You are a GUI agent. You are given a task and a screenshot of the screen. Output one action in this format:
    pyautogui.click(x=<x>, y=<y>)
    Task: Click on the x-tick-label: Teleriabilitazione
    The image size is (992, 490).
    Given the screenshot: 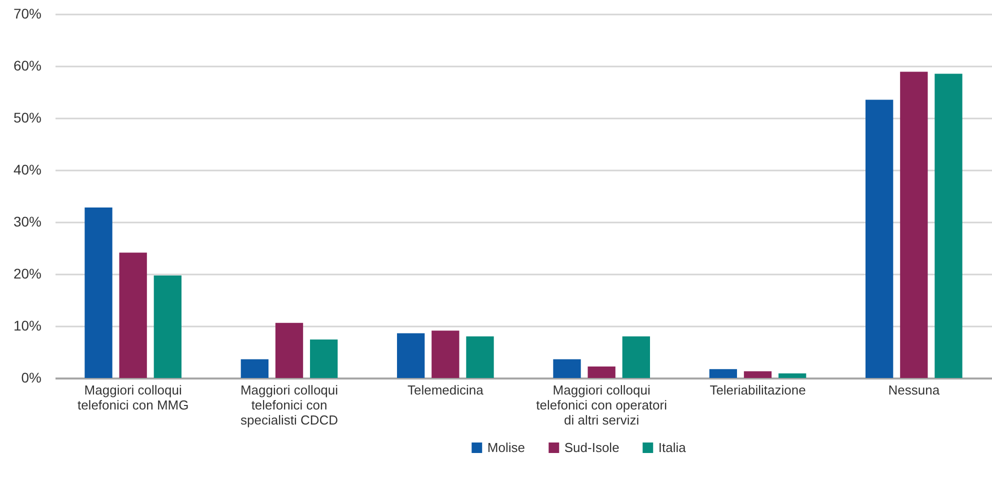 What is the action you would take?
    pyautogui.click(x=758, y=390)
    